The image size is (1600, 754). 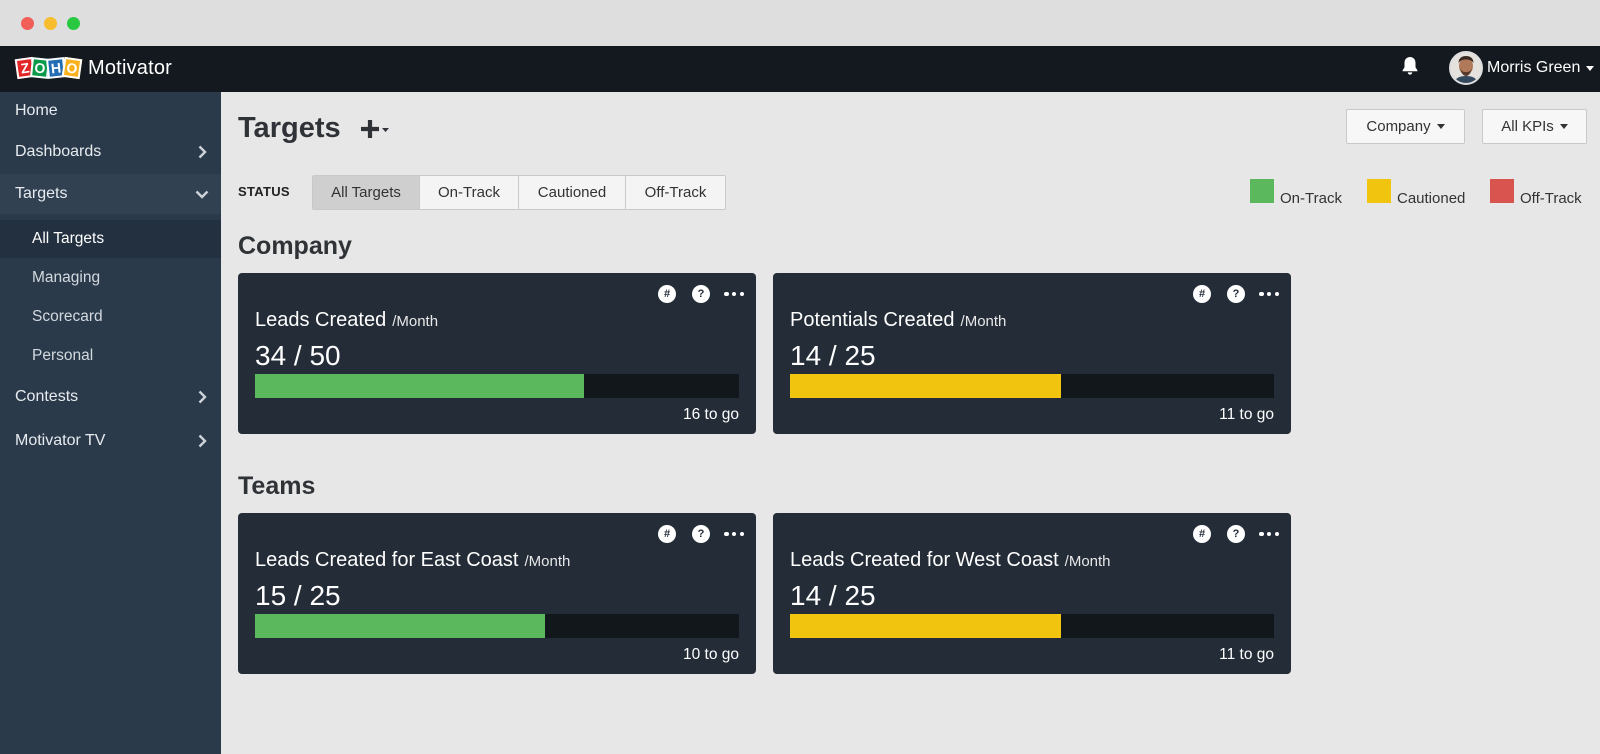 I want to click on kpi-filter-dropdown: All KPIs, so click(x=1534, y=126).